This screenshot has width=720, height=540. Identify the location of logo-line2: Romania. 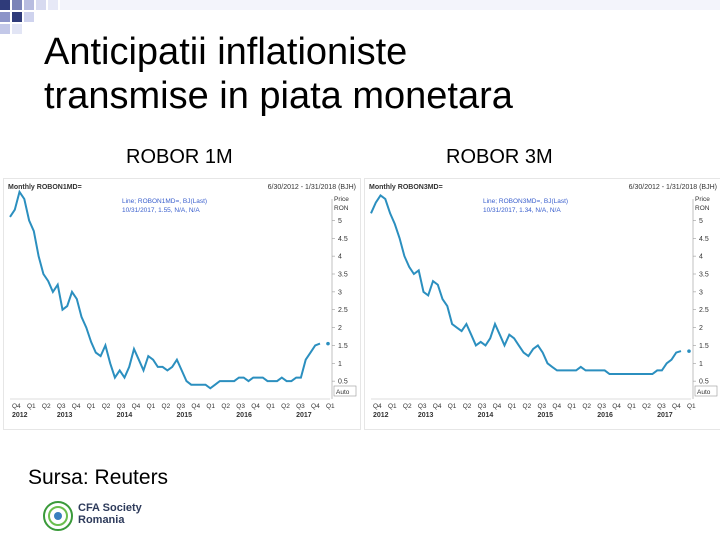
(101, 520).